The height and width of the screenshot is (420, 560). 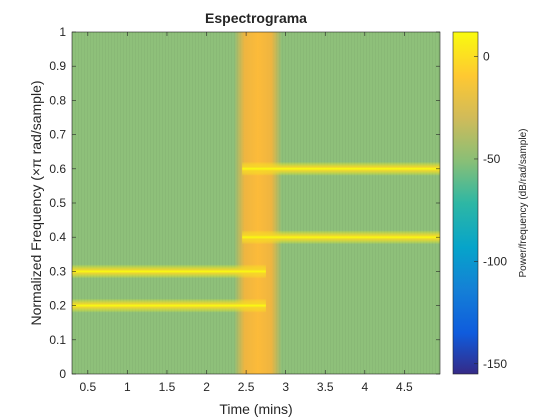 What do you see at coordinates (495, 261) in the screenshot?
I see `colorbar-tick-label: -100` at bounding box center [495, 261].